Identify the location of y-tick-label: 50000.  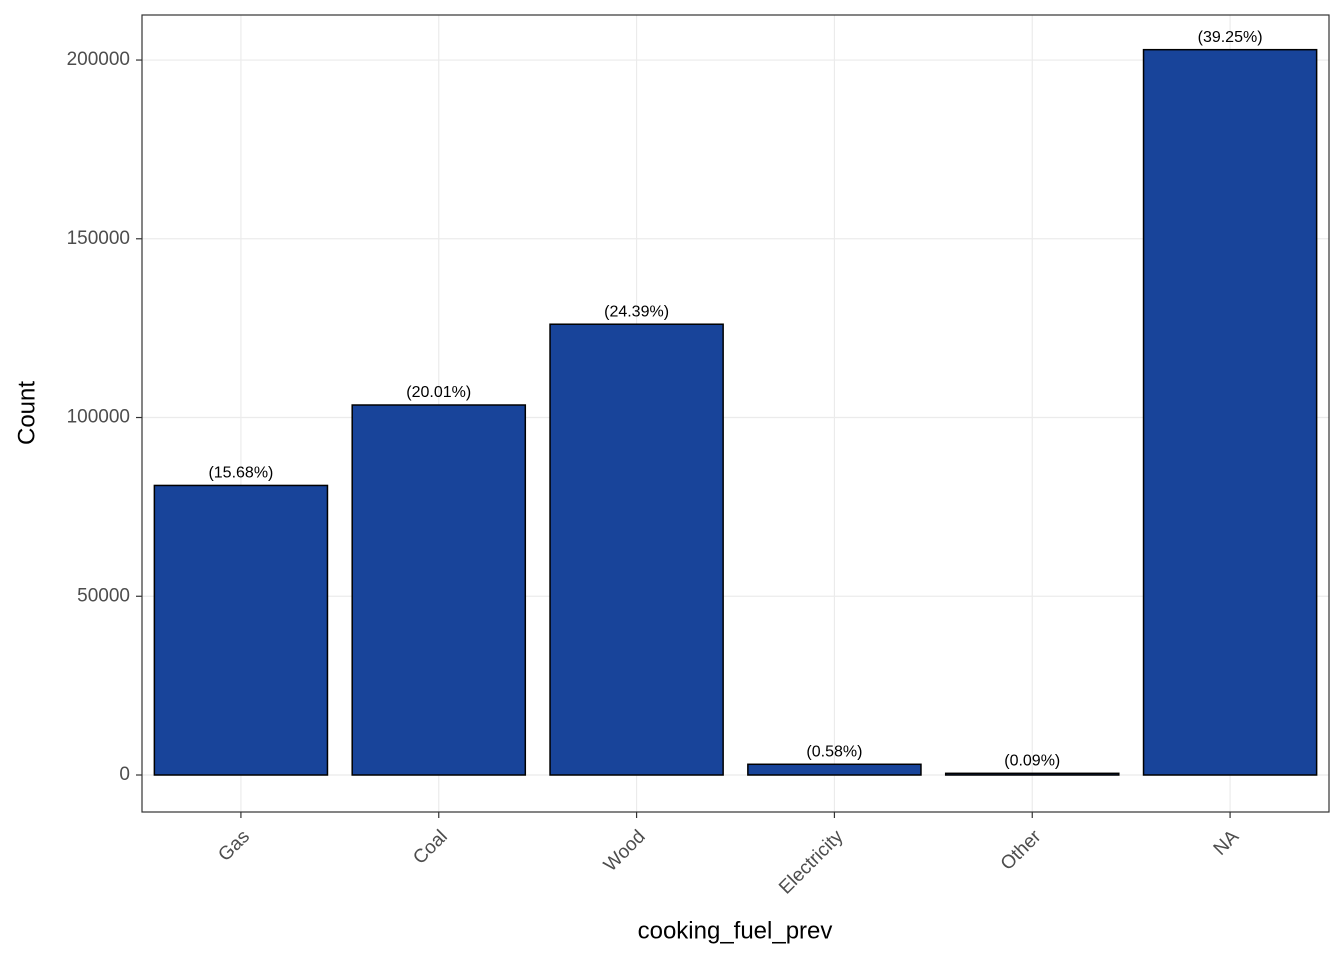
(103, 595).